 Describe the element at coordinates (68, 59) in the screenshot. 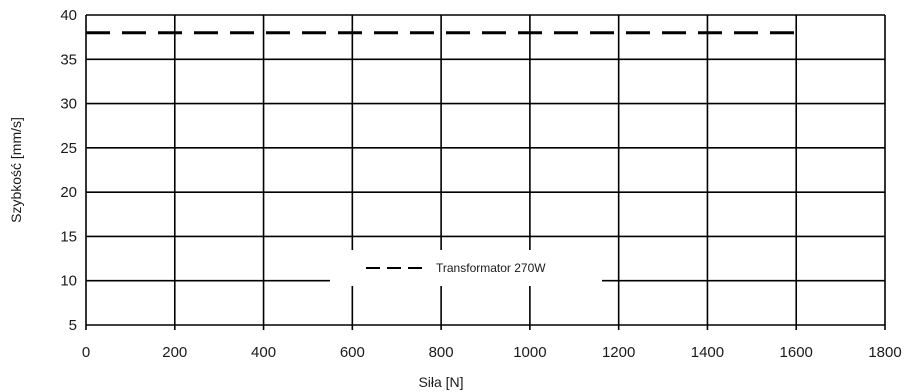

I see `y-tick-label: 35` at that location.